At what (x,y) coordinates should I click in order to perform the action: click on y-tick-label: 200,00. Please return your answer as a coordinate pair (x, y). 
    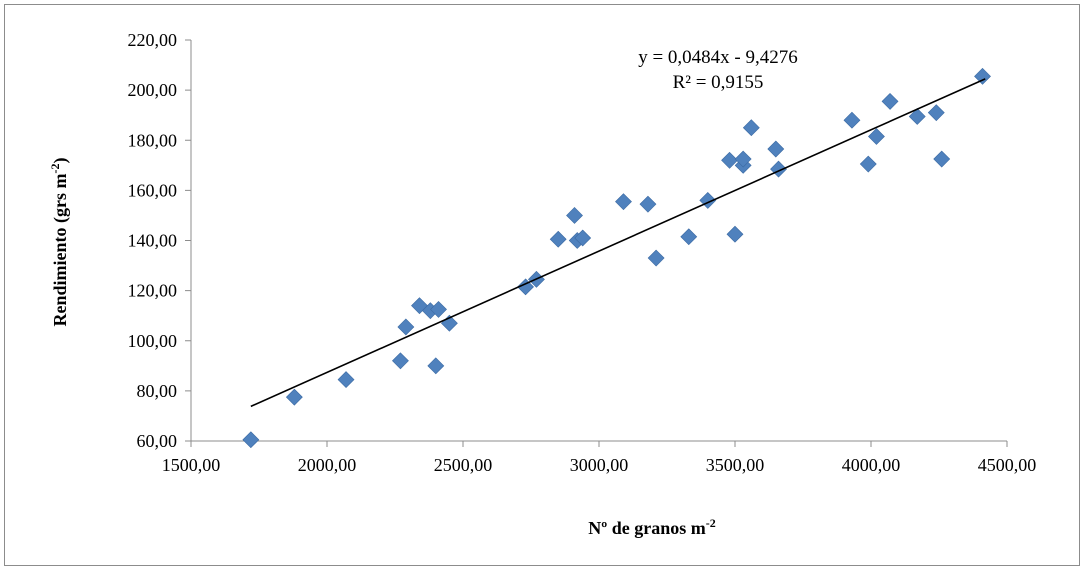
    Looking at the image, I should click on (153, 90).